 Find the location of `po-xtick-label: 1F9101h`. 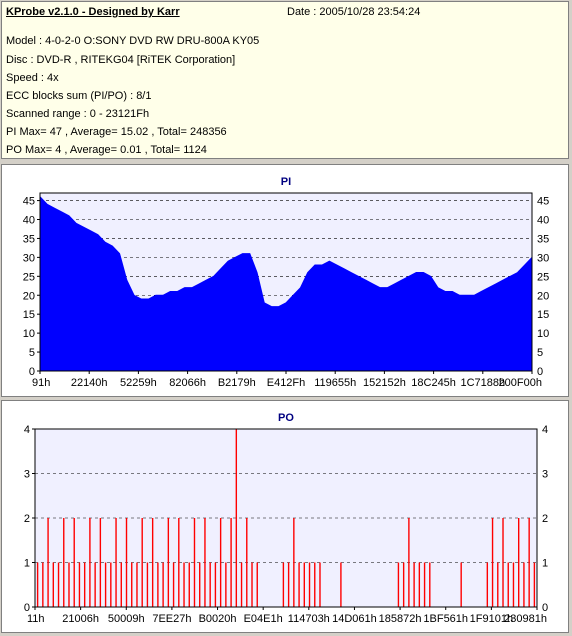

po-xtick-label: 1F9101h is located at coordinates (491, 619).